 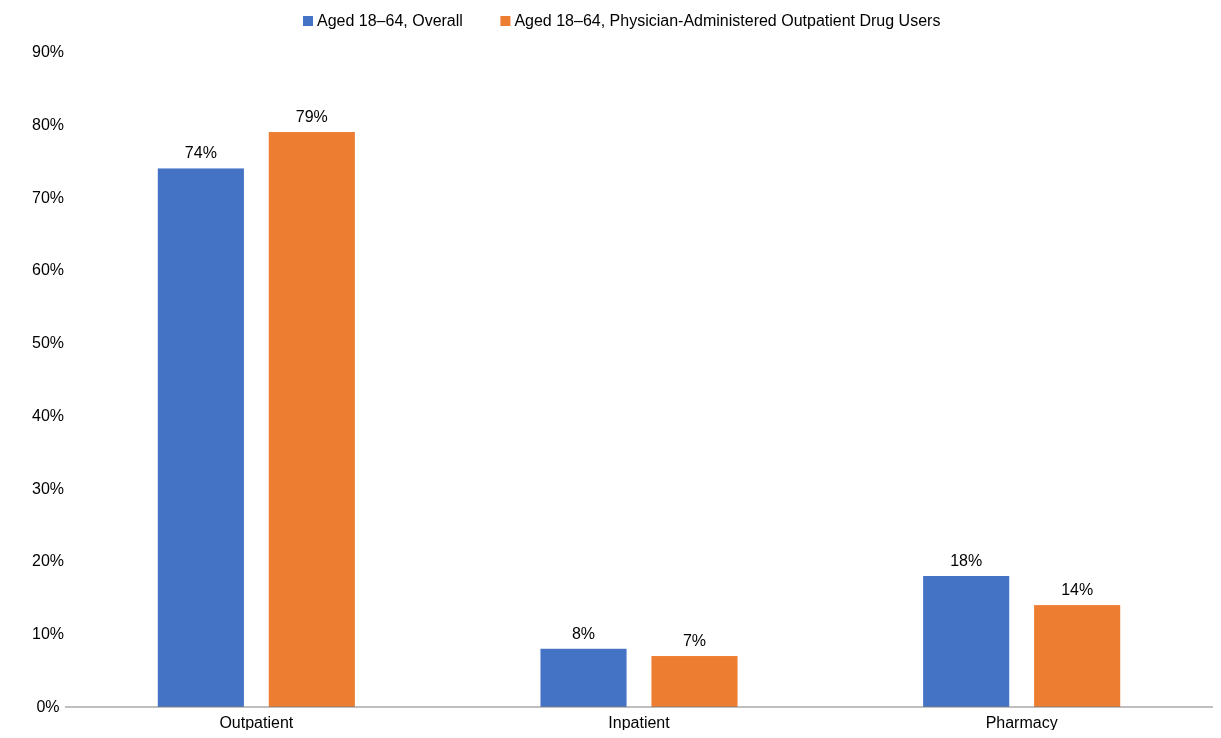 I want to click on legend-label: Aged 18–64, Overall, so click(x=390, y=20).